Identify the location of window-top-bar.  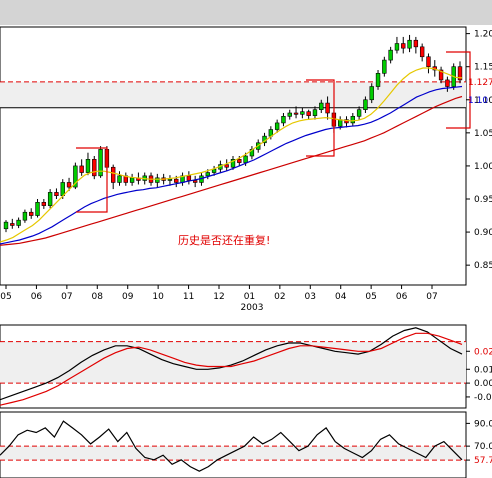
(246, 12).